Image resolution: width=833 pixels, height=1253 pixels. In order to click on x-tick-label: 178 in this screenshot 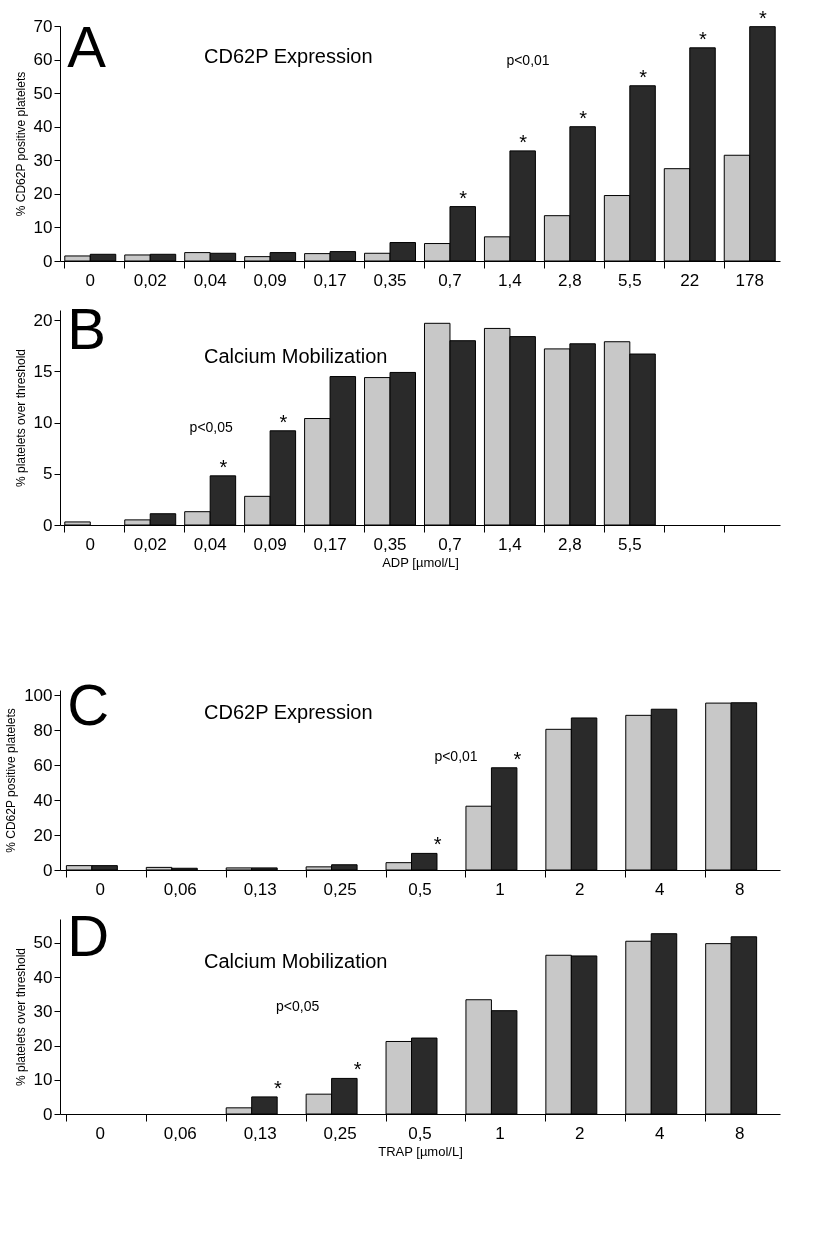, I will do `click(749, 280)`.